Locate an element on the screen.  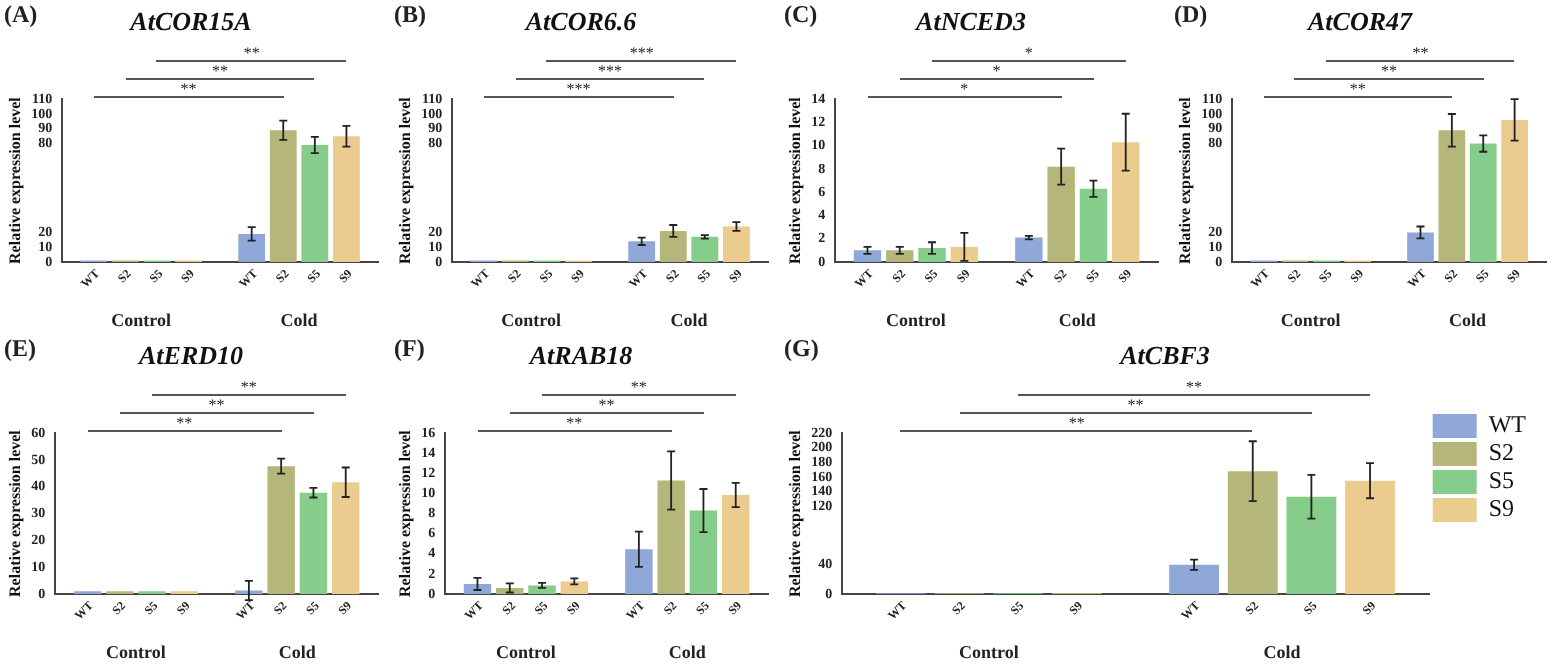
legend-label: S5 is located at coordinates (1501, 480).